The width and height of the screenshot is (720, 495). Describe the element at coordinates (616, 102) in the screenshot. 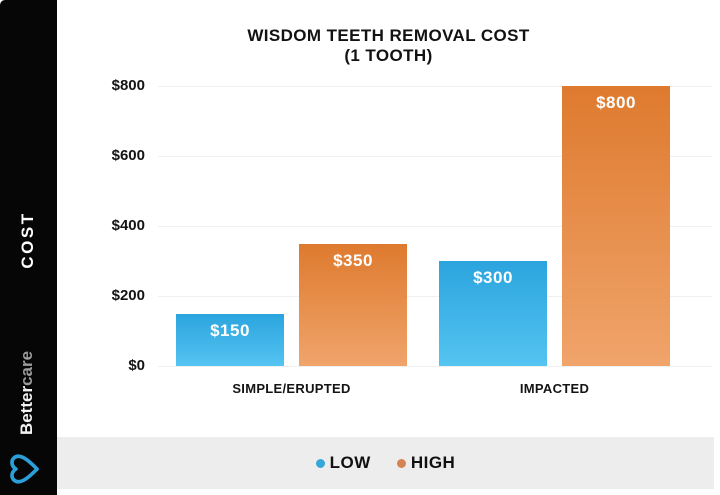

I see `bar-value-label-high-1: $800` at that location.